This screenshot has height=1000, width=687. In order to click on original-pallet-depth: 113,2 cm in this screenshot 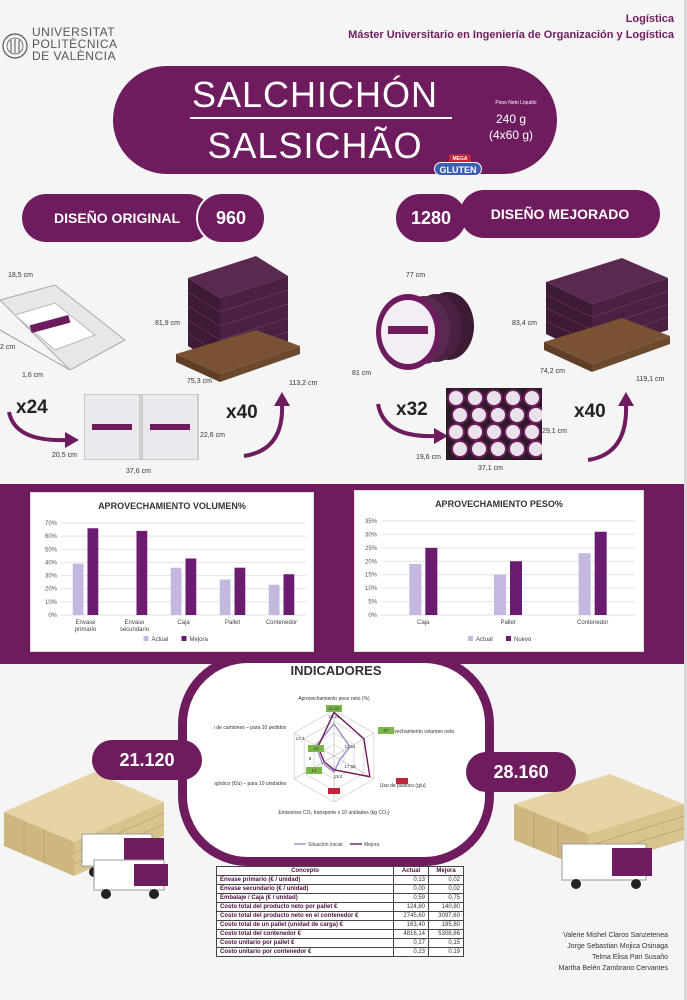, I will do `click(303, 383)`.